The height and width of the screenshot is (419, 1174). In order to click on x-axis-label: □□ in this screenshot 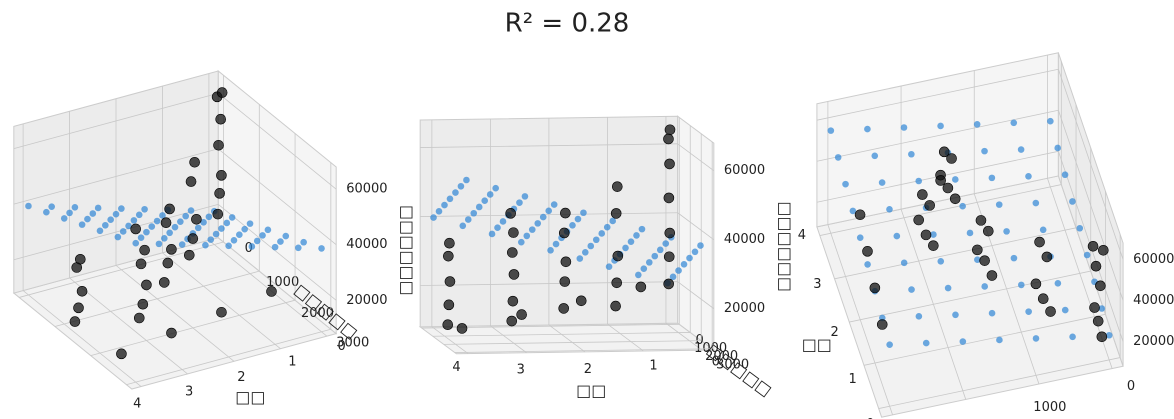, I will do `click(817, 344)`.